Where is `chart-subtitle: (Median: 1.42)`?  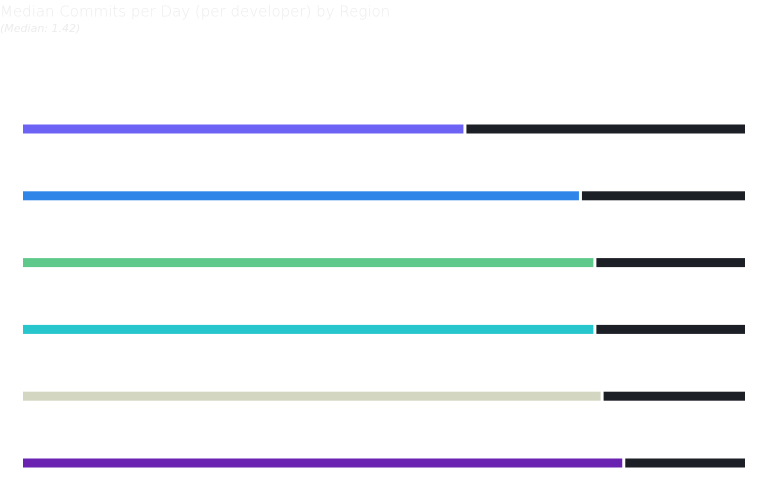
chart-subtitle: (Median: 1.42) is located at coordinates (40, 28).